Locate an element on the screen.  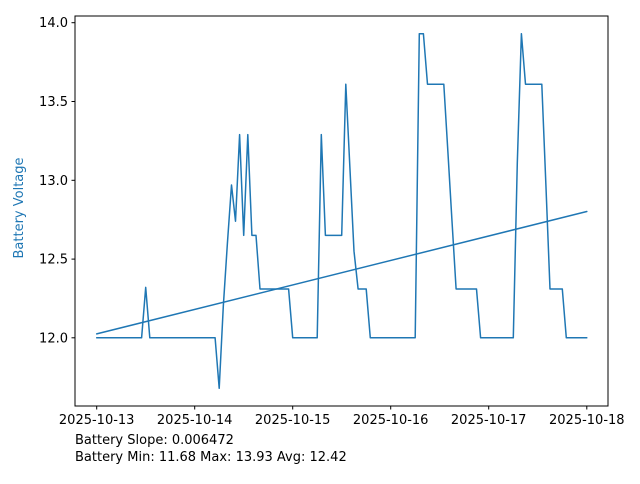
y-tick-label: 14.0 is located at coordinates (53, 23).